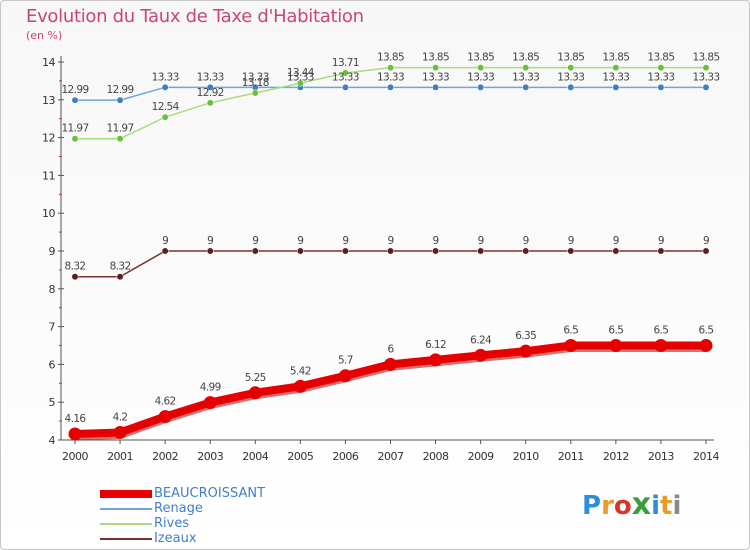  I want to click on data-label: 4.2, so click(120, 417).